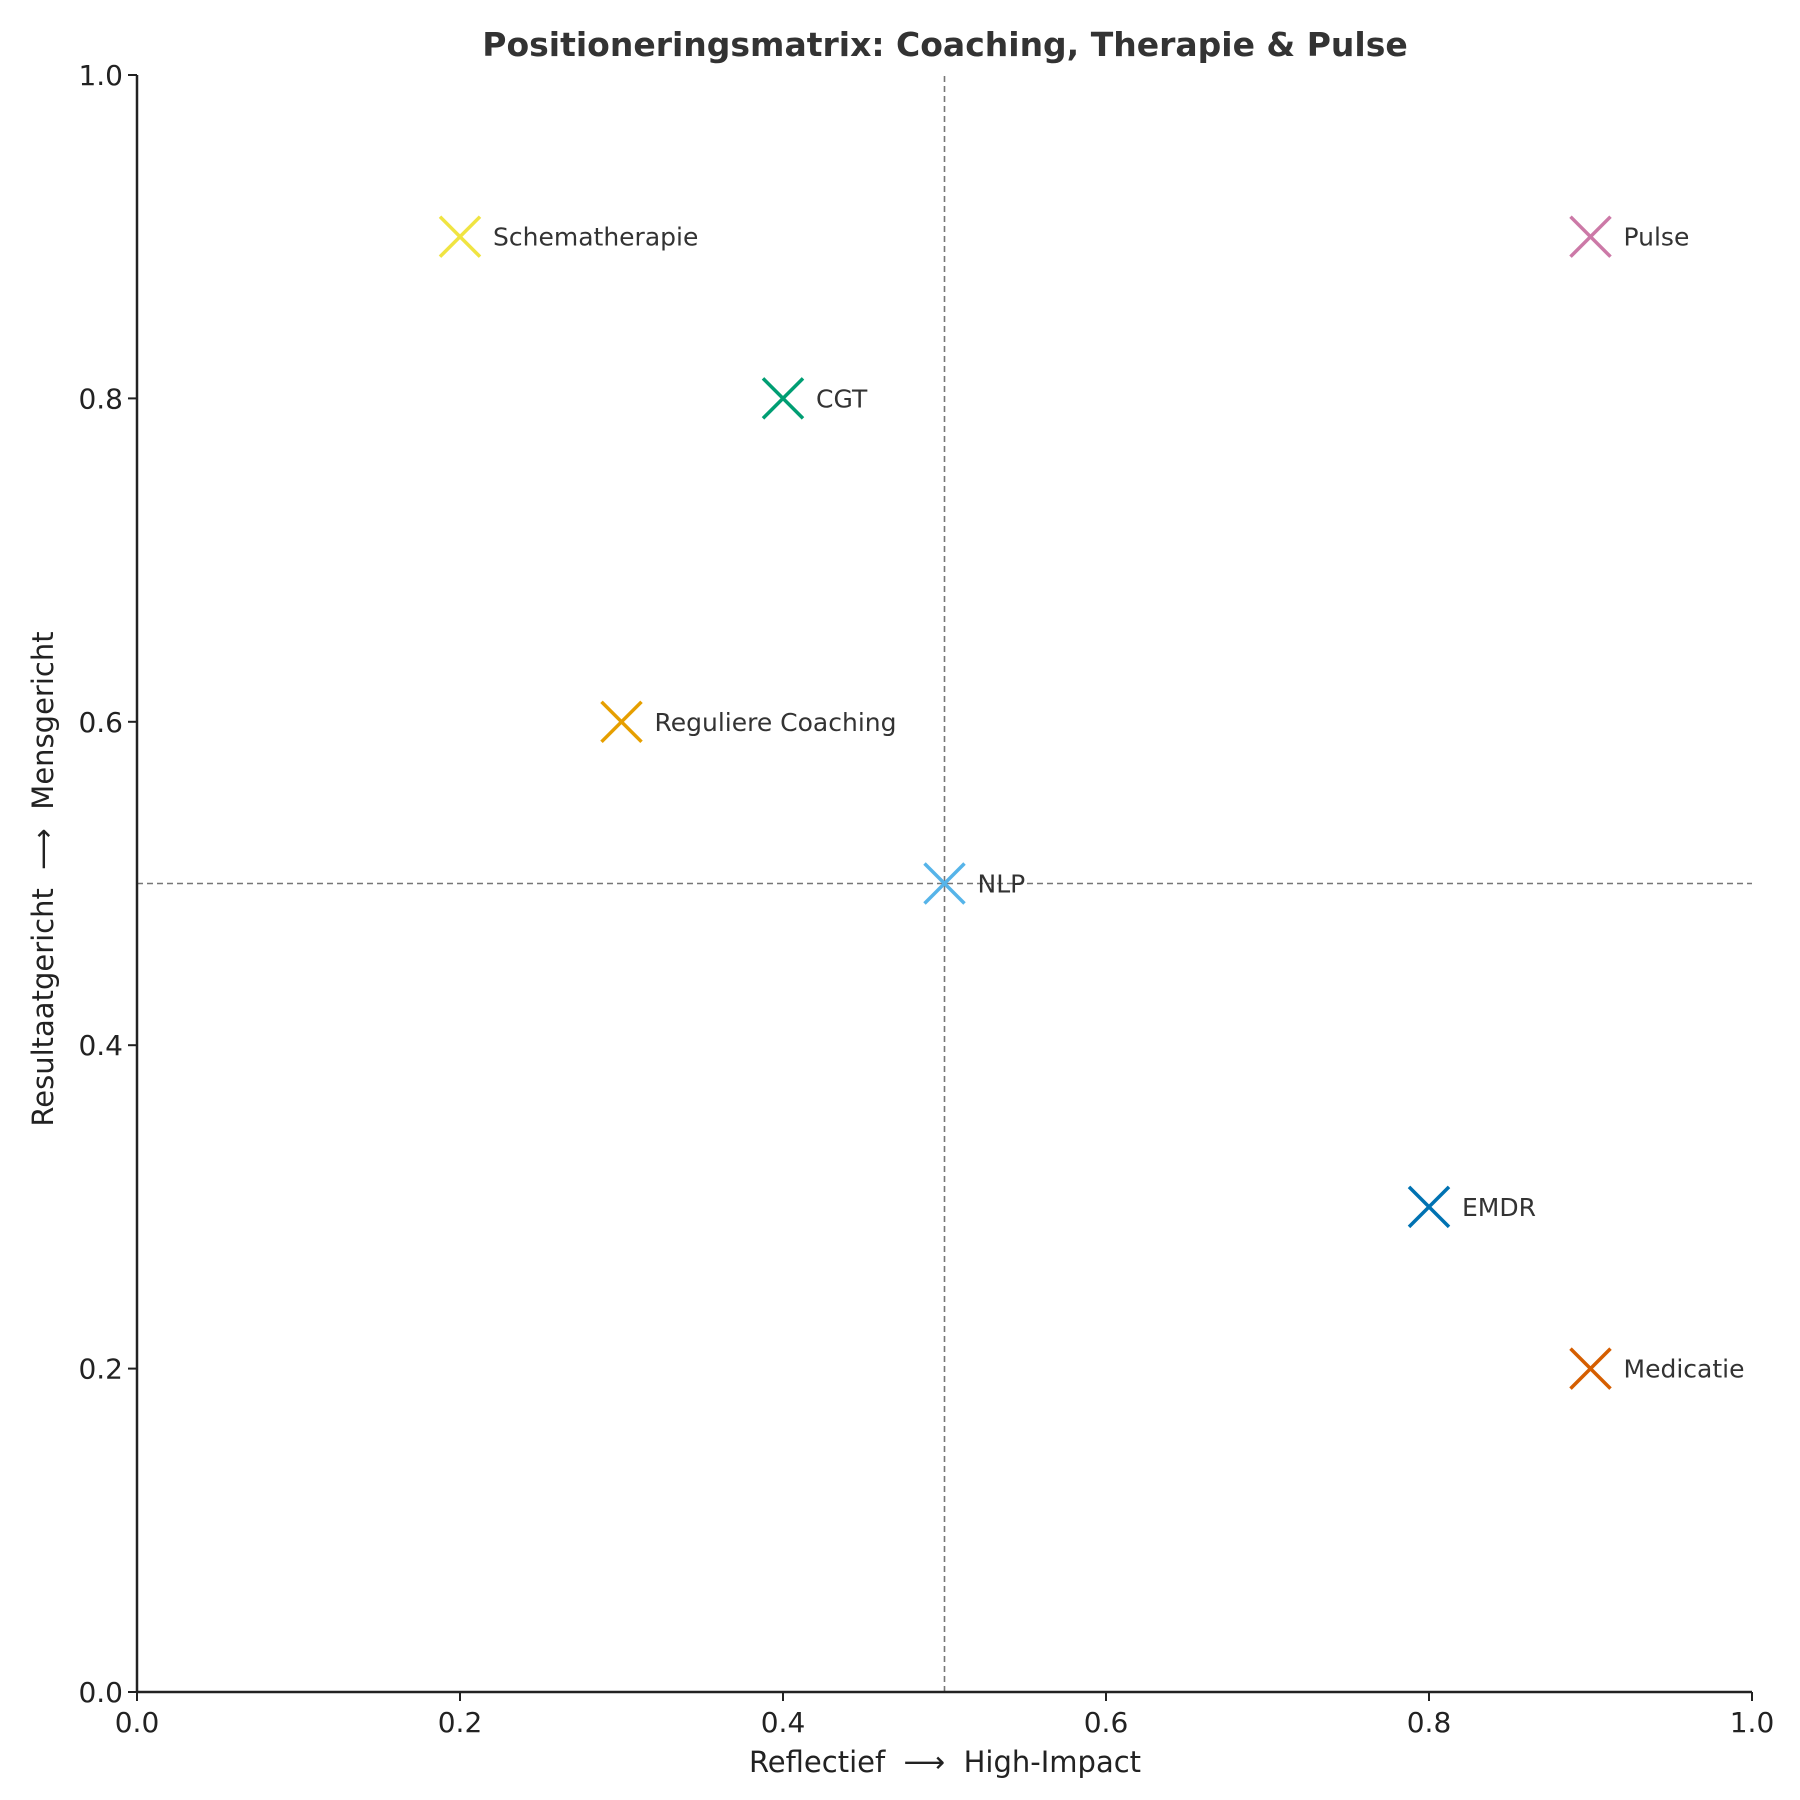 This screenshot has height=1800, width=1800. I want to click on point-label: Reguliere Coaching, so click(776, 722).